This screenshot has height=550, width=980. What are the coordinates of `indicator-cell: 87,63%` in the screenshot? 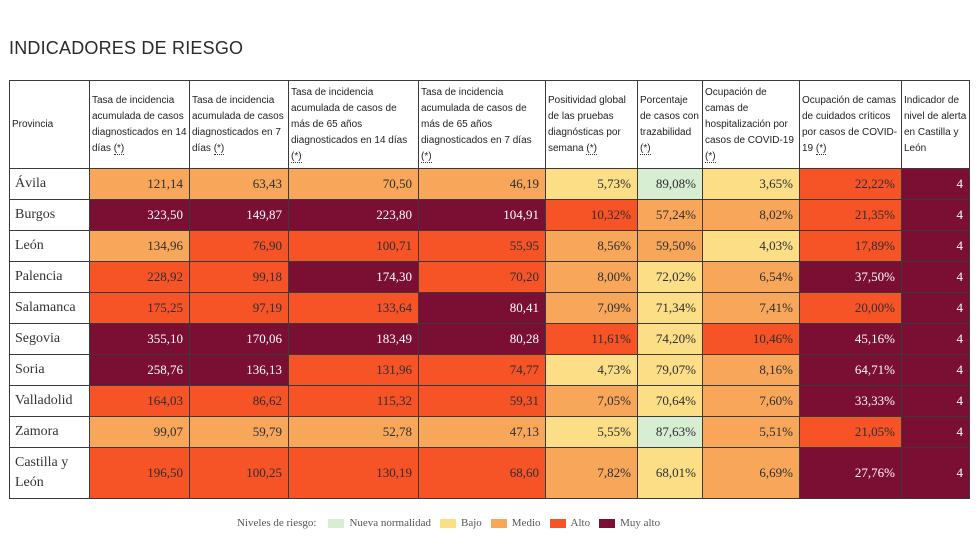 It's located at (670, 432).